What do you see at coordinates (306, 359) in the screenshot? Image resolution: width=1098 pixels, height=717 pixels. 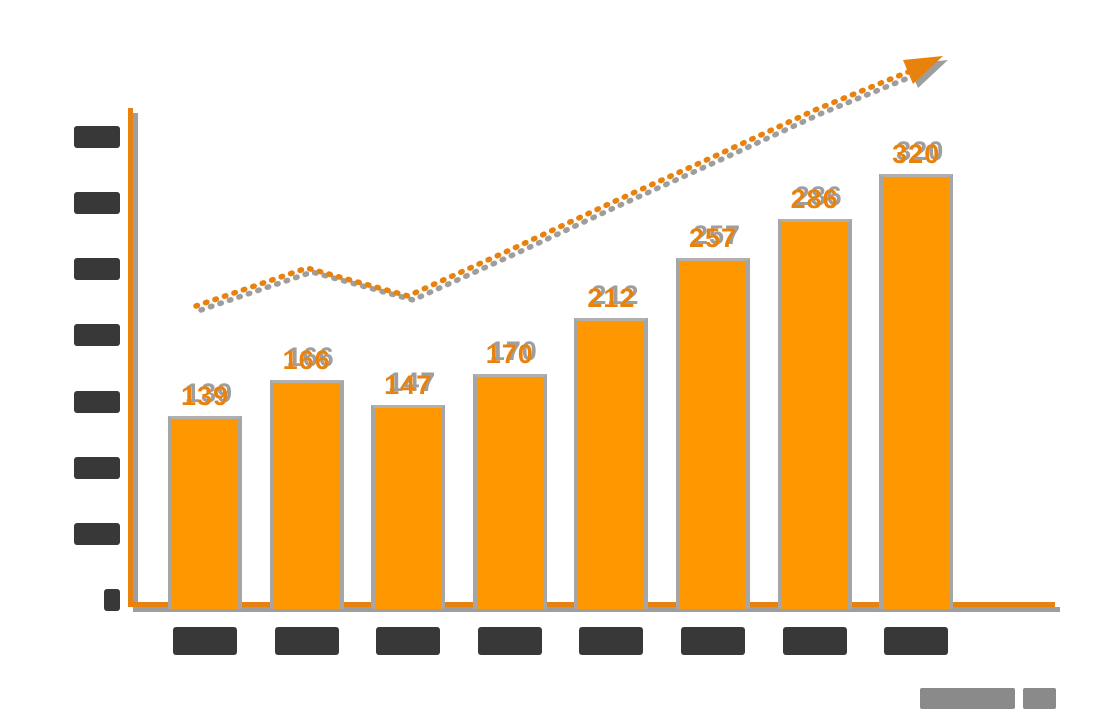 I see `bar-value-label: 166` at bounding box center [306, 359].